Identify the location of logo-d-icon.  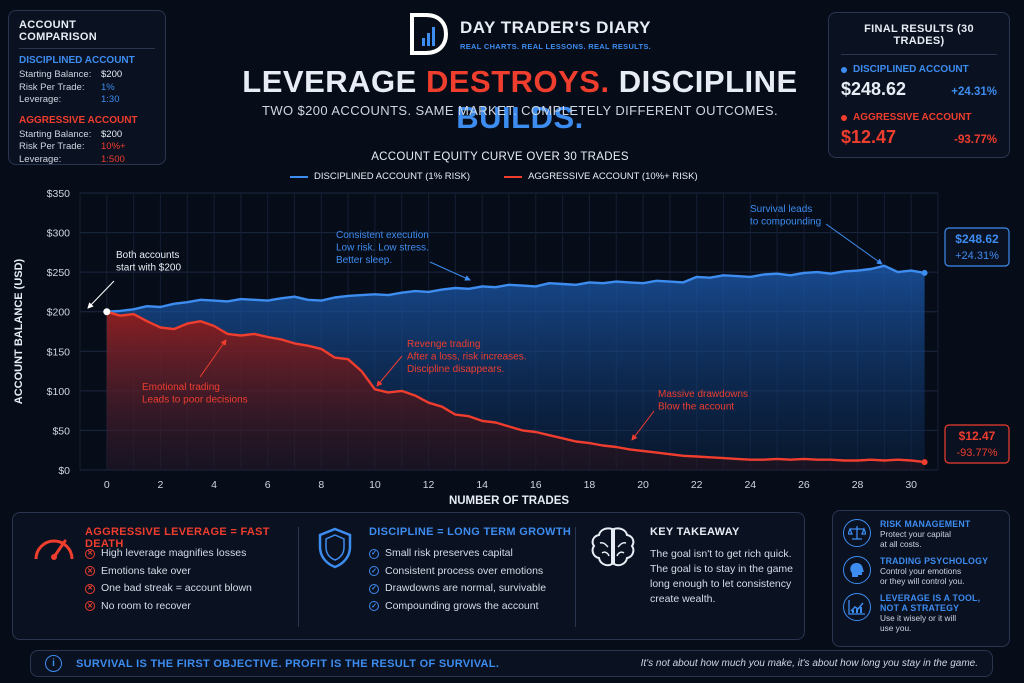
(429, 34).